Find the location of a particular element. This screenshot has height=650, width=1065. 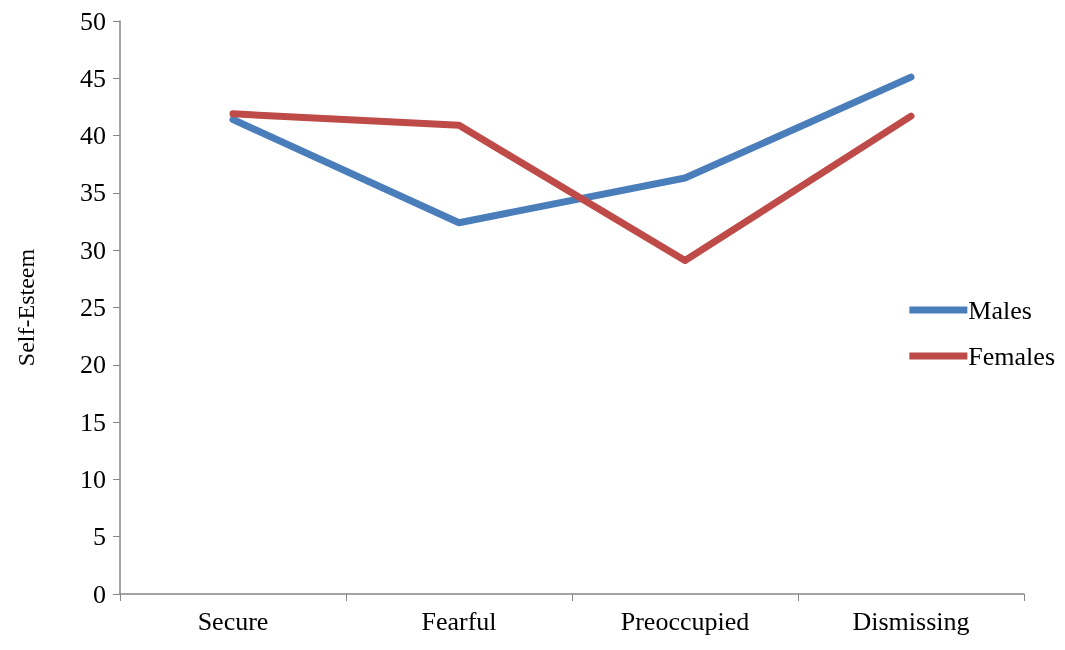

x-tick-label: Dismissing is located at coordinates (911, 621).